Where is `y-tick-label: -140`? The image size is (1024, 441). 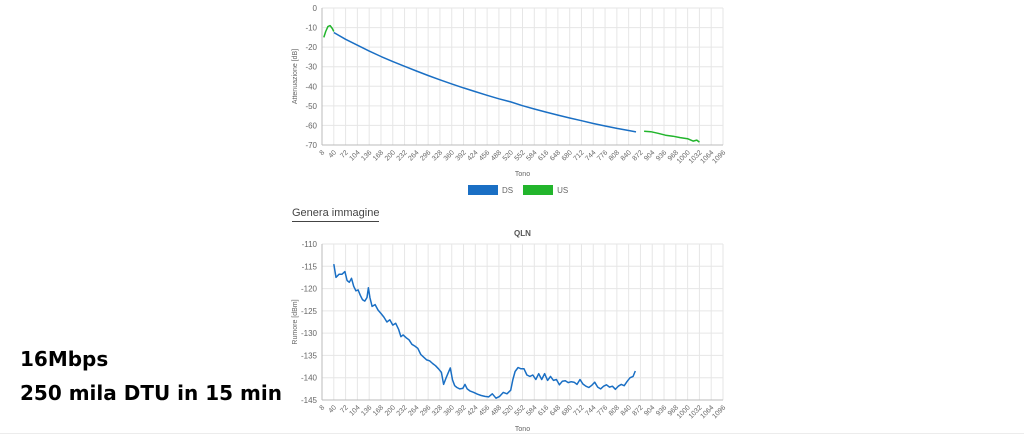
y-tick-label: -140 is located at coordinates (309, 378).